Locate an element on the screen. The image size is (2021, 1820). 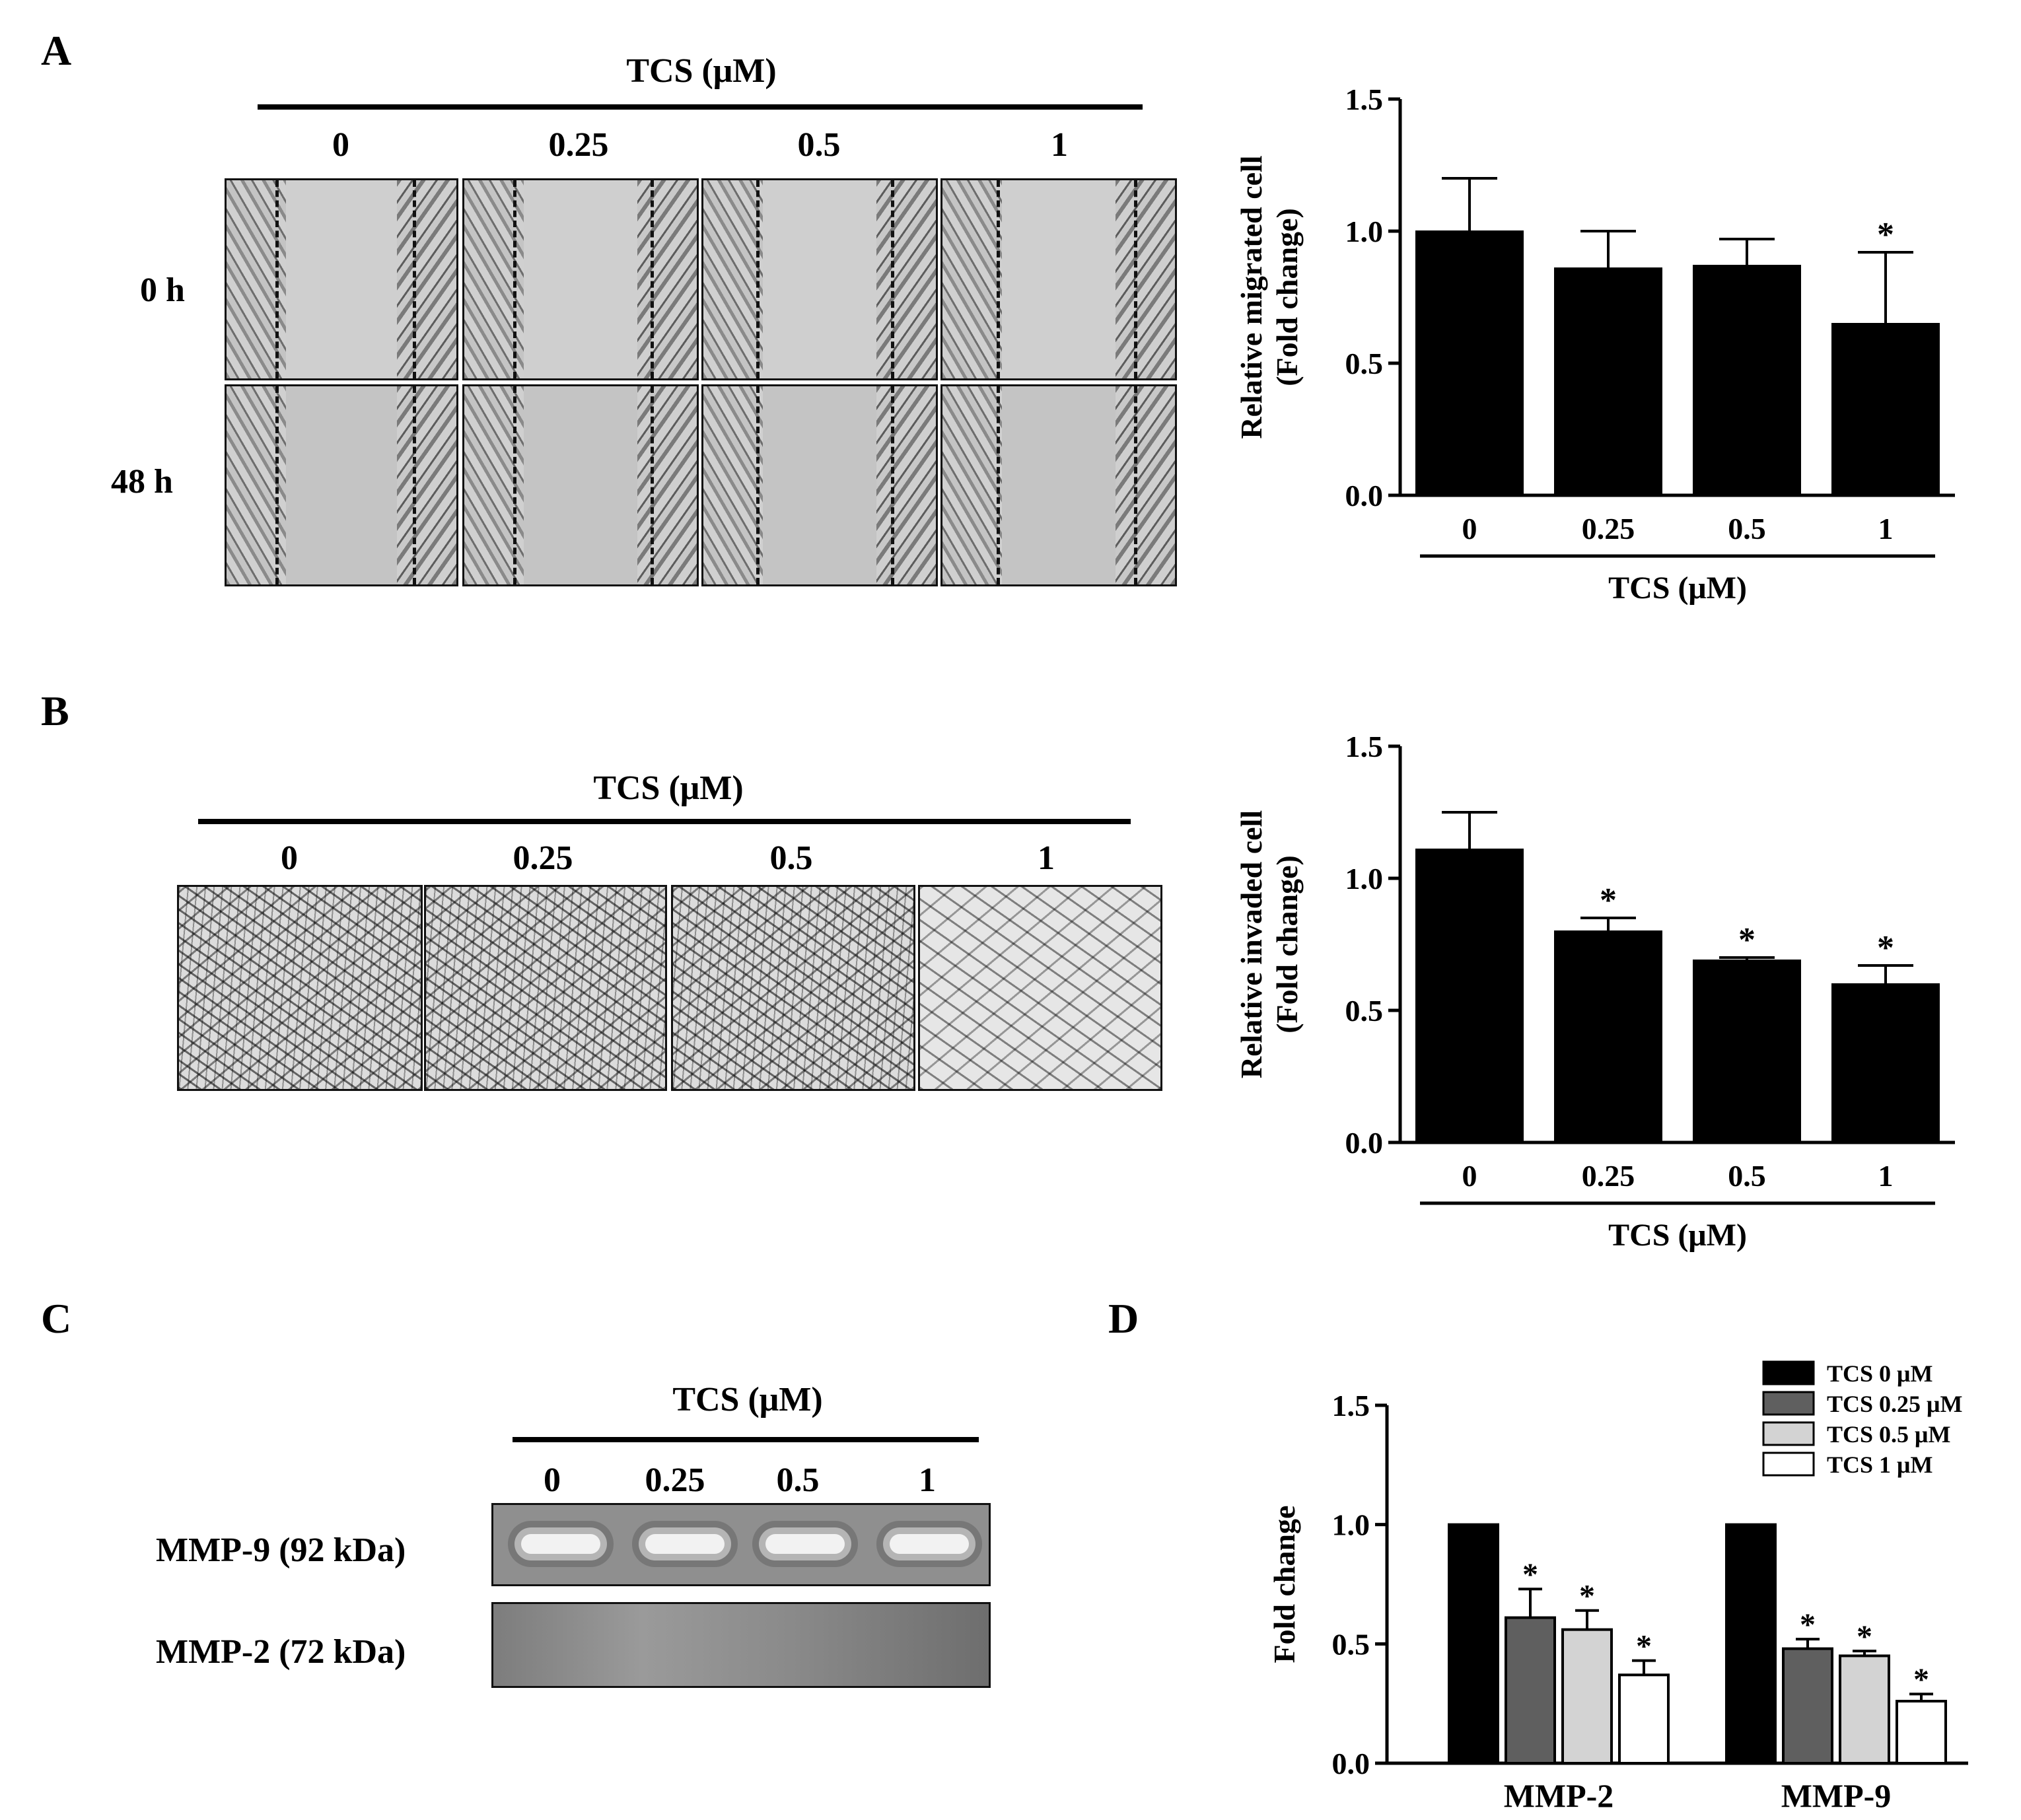
panel-a-treatment-bar is located at coordinates (700, 107).